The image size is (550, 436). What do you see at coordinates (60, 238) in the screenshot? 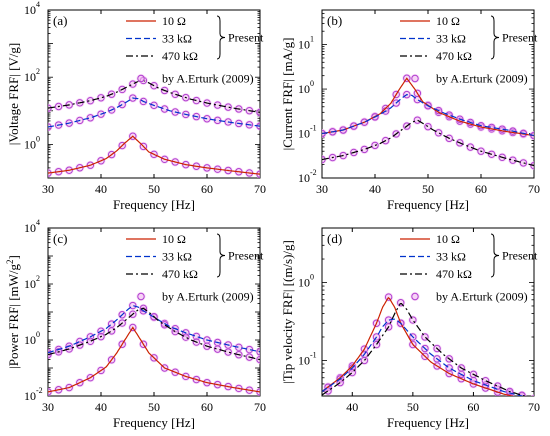
I see `panel-label: (c)` at bounding box center [60, 238].